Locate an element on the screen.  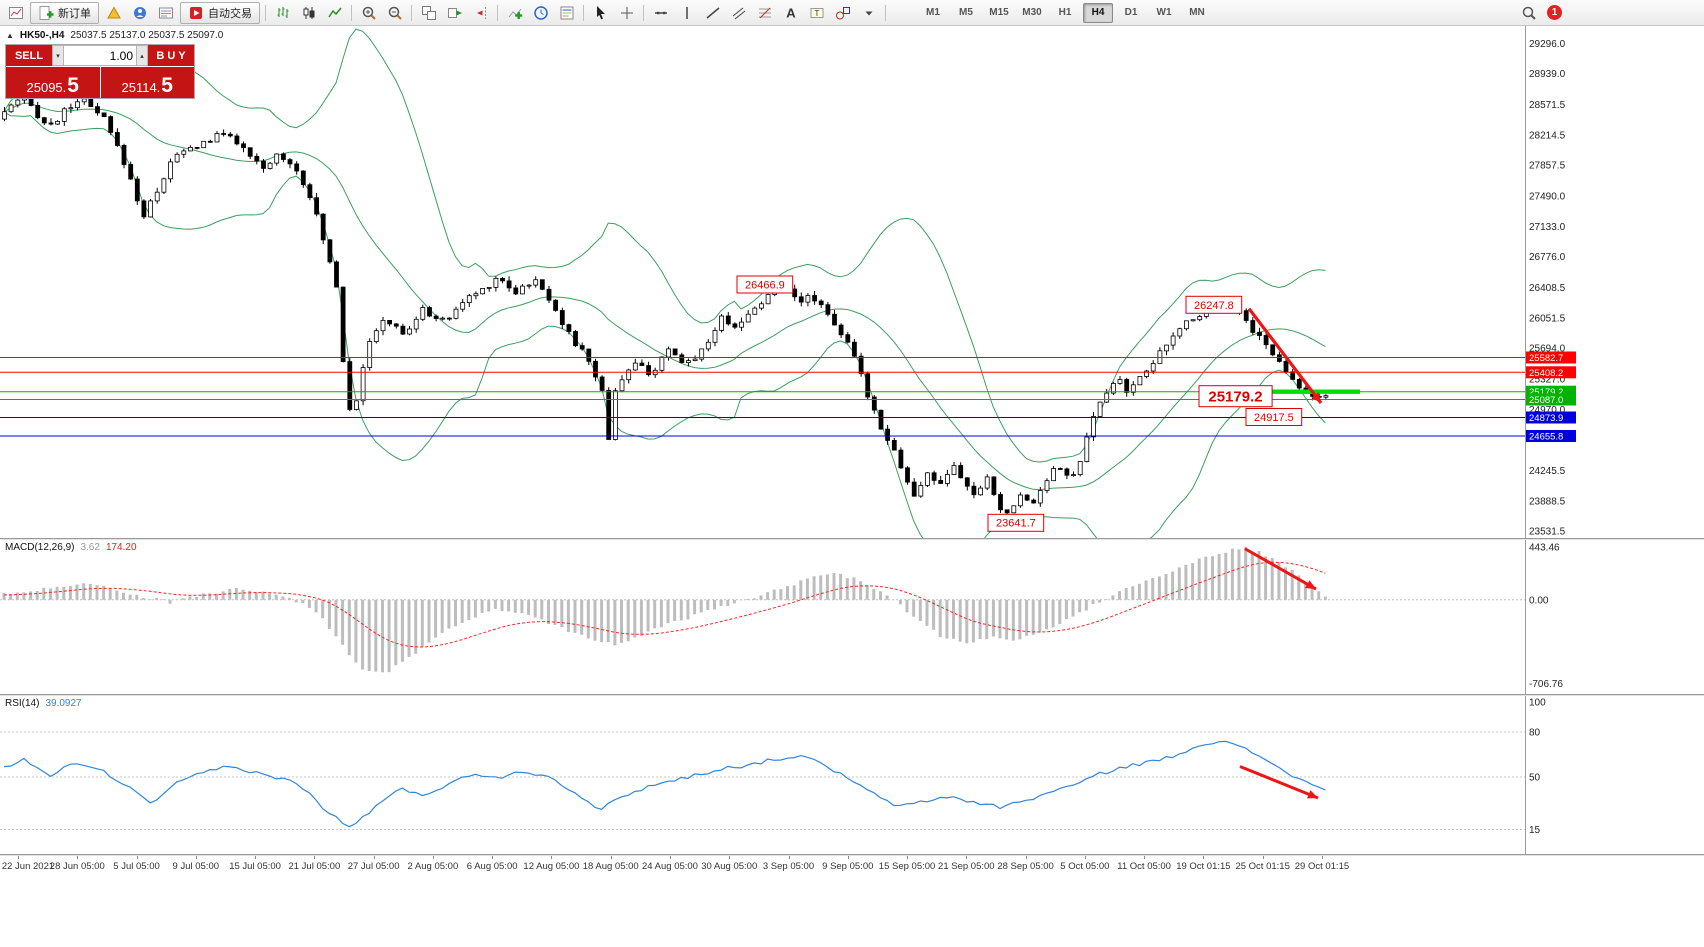
price-callout-label: 26466.9 is located at coordinates (765, 284).